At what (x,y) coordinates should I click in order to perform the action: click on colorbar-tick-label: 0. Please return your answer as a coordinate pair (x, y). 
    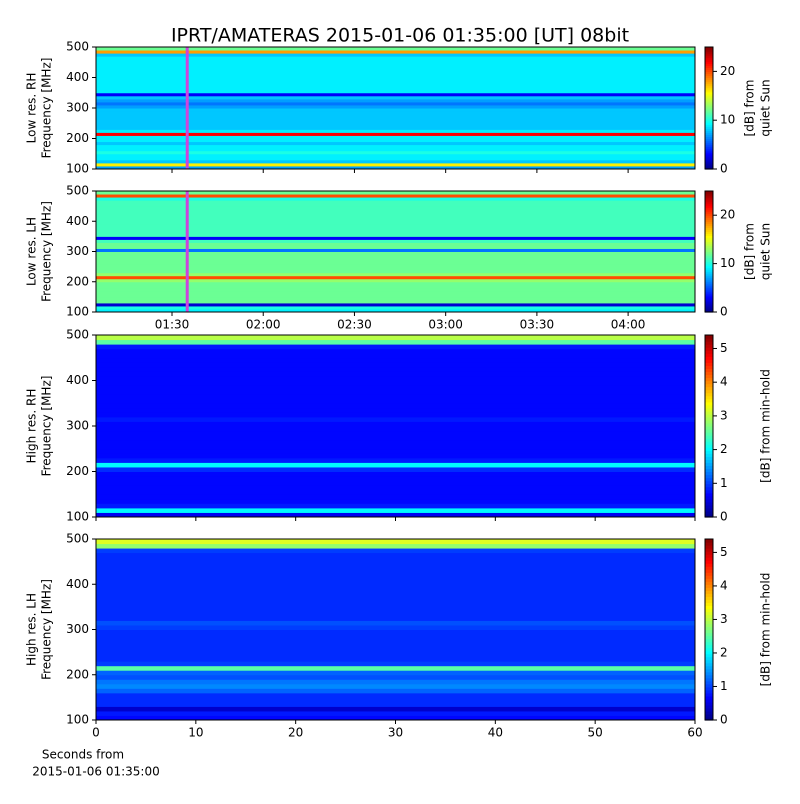
    Looking at the image, I should click on (724, 517).